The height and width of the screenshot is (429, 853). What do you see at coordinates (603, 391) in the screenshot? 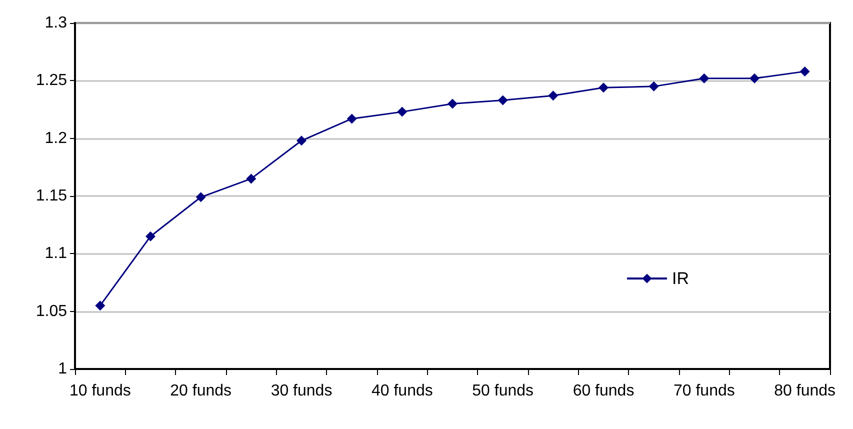
I see `x-tick-label: 60 funds` at bounding box center [603, 391].